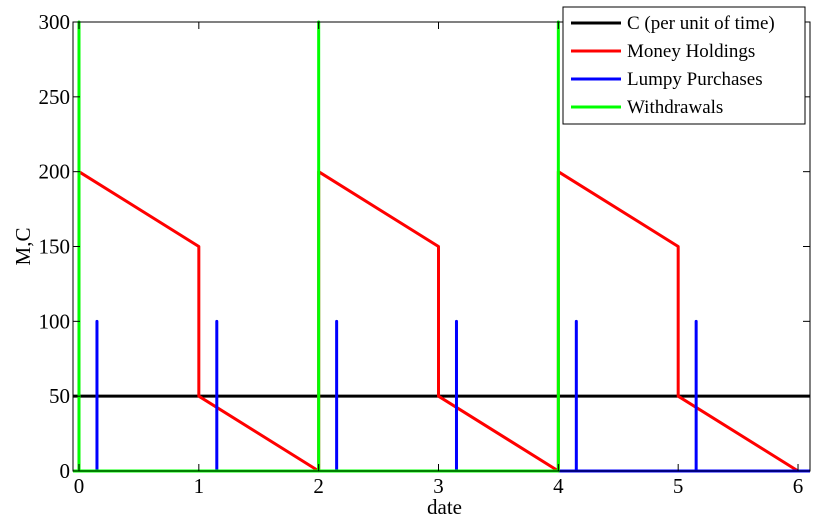 The image size is (818, 518). I want to click on legend-box, so click(684, 65).